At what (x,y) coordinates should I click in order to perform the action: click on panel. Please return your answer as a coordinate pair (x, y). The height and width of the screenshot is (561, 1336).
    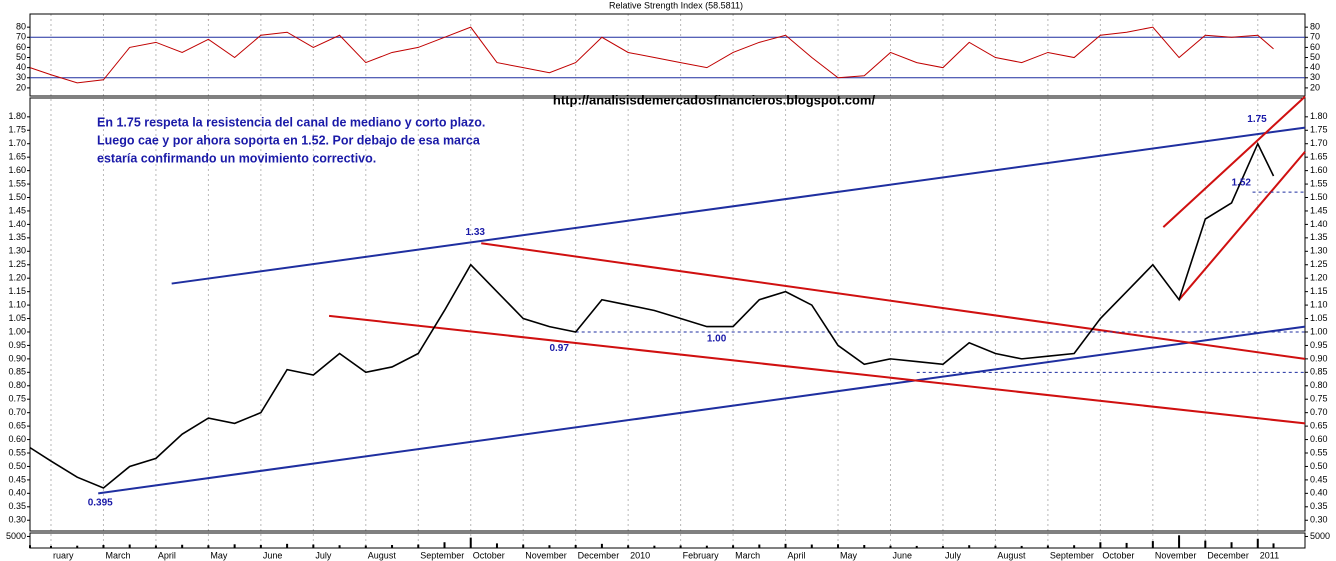
    Looking at the image, I should click on (667, 55).